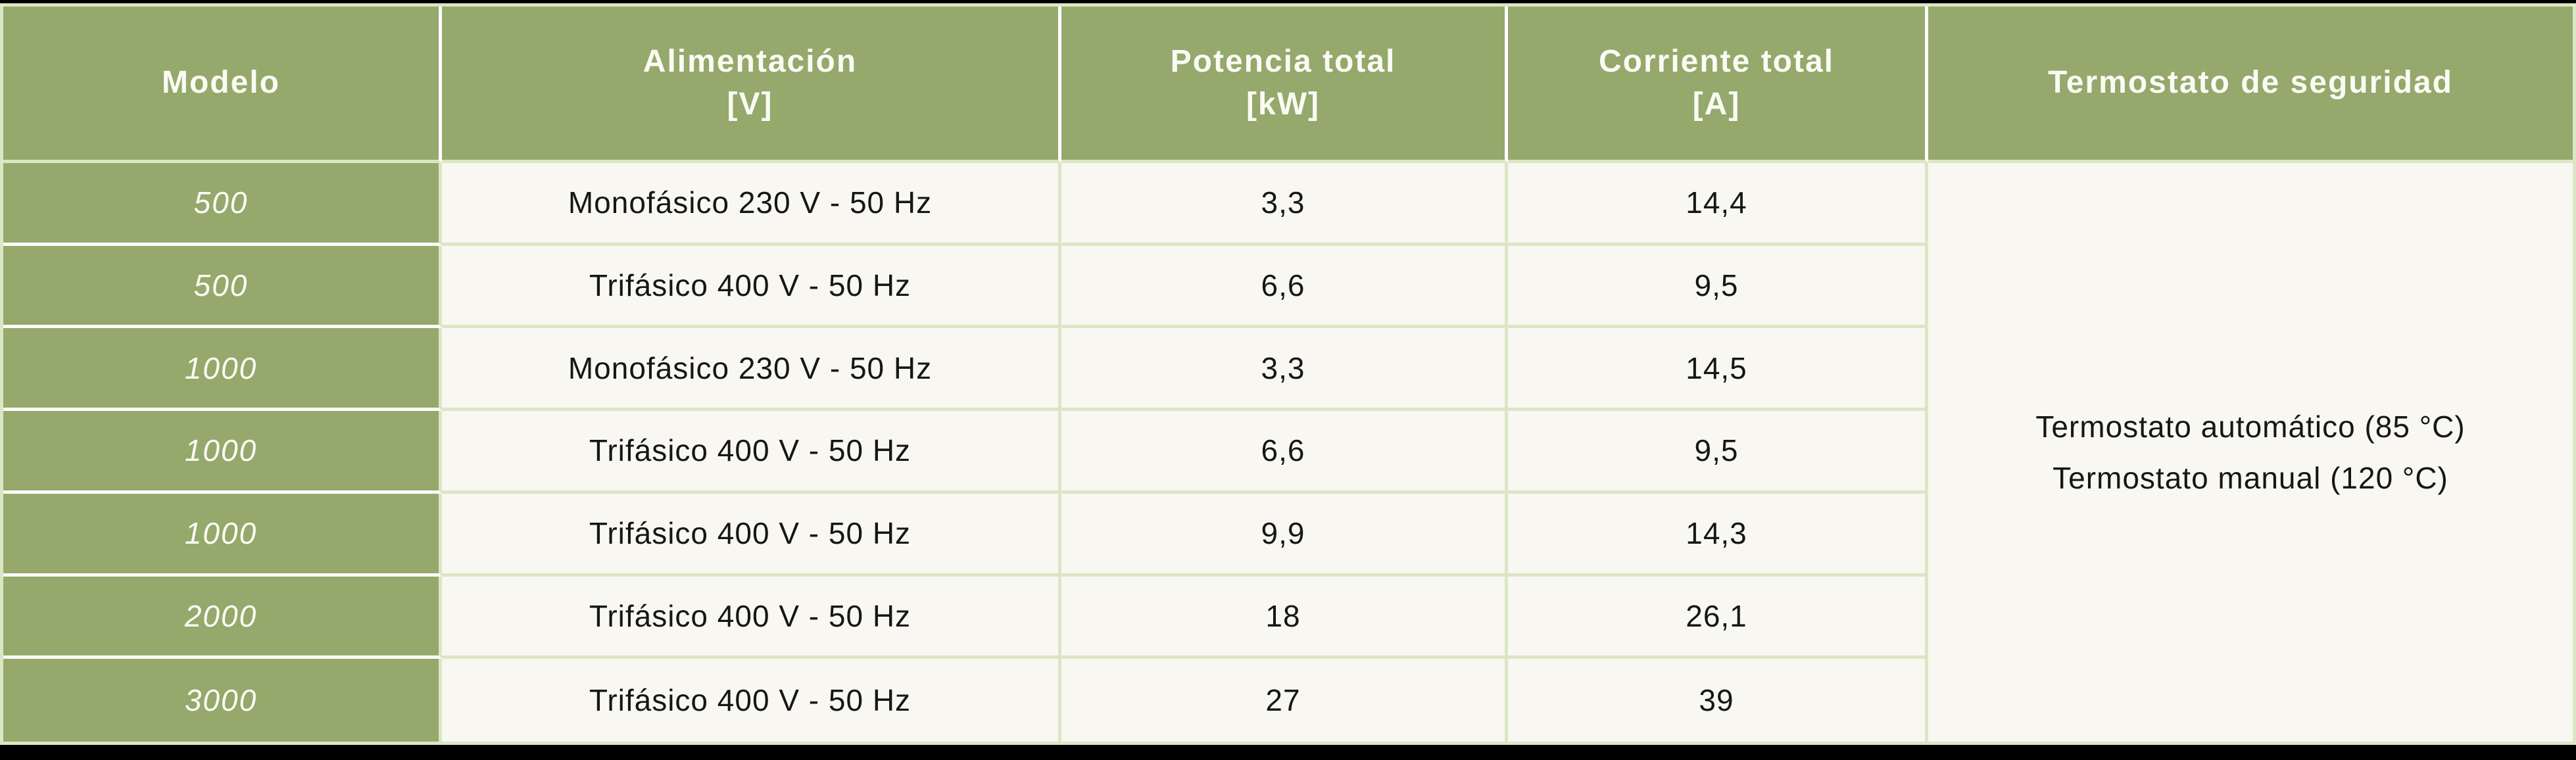 The width and height of the screenshot is (2576, 760). I want to click on corriente-cell: 14,3, so click(1718, 535).